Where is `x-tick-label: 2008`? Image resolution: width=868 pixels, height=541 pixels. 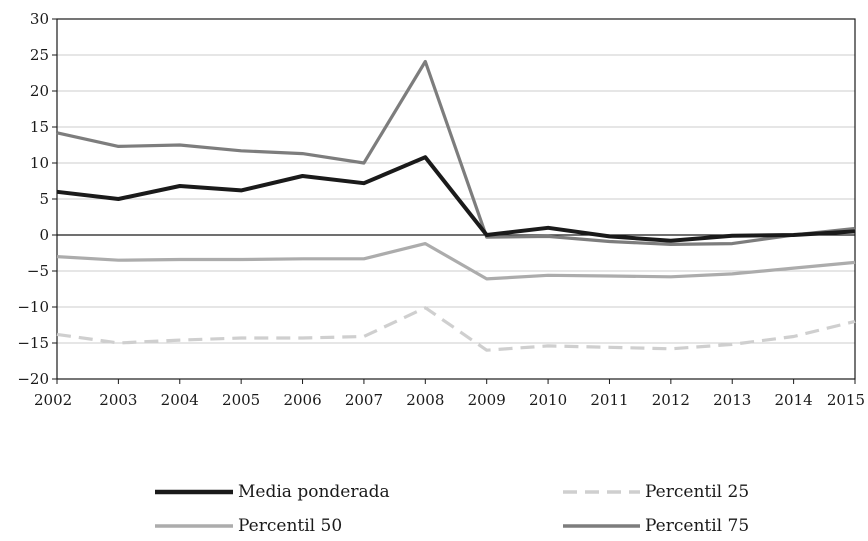 x-tick-label: 2008 is located at coordinates (425, 400).